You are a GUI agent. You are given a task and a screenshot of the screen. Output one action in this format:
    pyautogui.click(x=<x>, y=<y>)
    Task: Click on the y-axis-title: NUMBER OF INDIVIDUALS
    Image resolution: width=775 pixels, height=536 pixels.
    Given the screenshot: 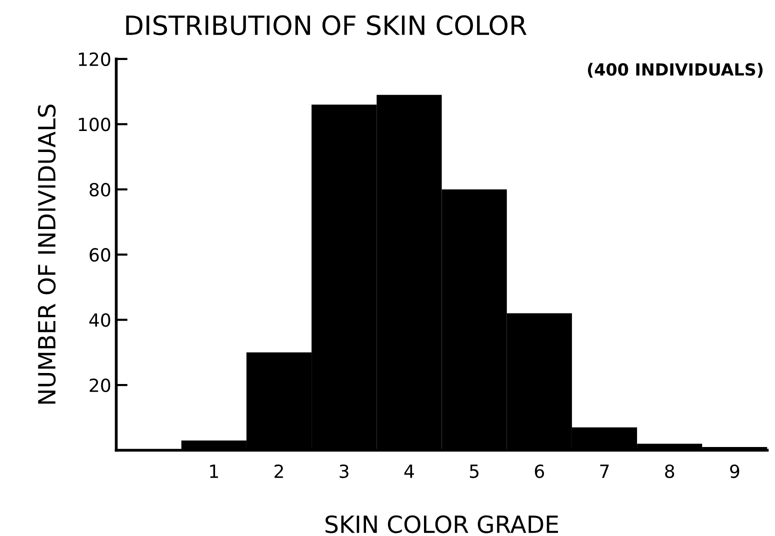 What is the action you would take?
    pyautogui.click(x=47, y=254)
    